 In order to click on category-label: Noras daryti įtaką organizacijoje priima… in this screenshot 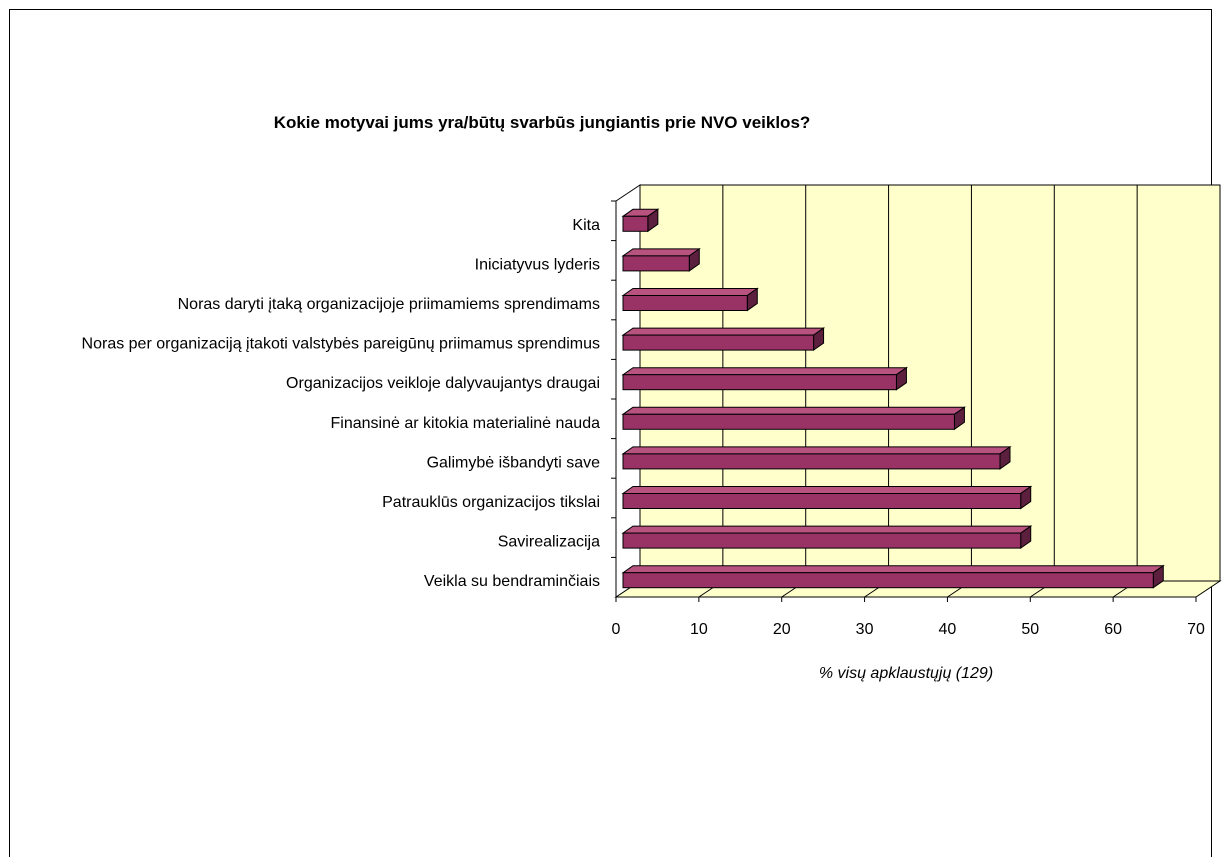, I will do `click(389, 304)`.